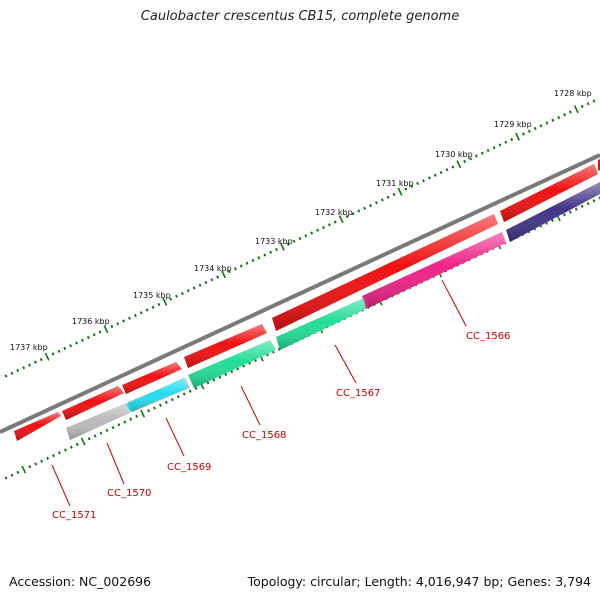 The width and height of the screenshot is (600, 600). What do you see at coordinates (29, 347) in the screenshot?
I see `kbp-label: 1737 kbp` at bounding box center [29, 347].